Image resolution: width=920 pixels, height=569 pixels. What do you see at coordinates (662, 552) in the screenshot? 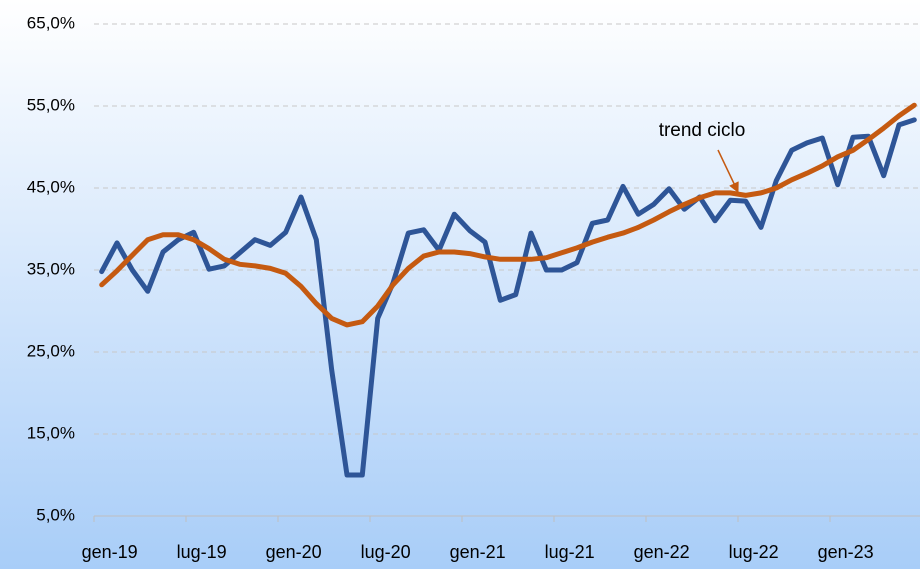
I see `x-tick-label: gen-22` at bounding box center [662, 552].